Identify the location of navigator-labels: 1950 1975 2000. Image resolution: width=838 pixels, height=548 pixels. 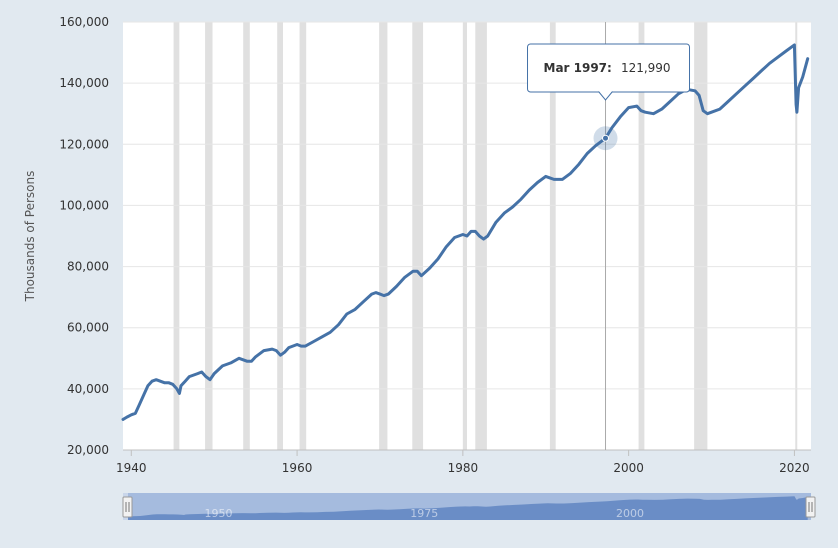
(424, 513).